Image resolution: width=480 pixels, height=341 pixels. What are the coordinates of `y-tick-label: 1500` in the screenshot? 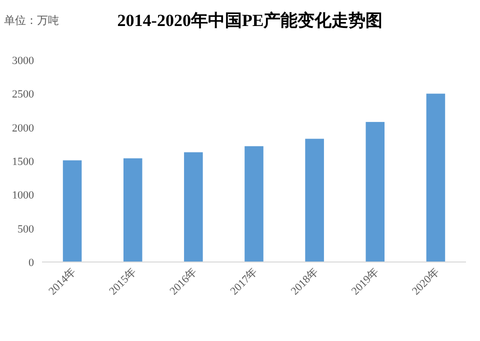 It's located at (23, 162).